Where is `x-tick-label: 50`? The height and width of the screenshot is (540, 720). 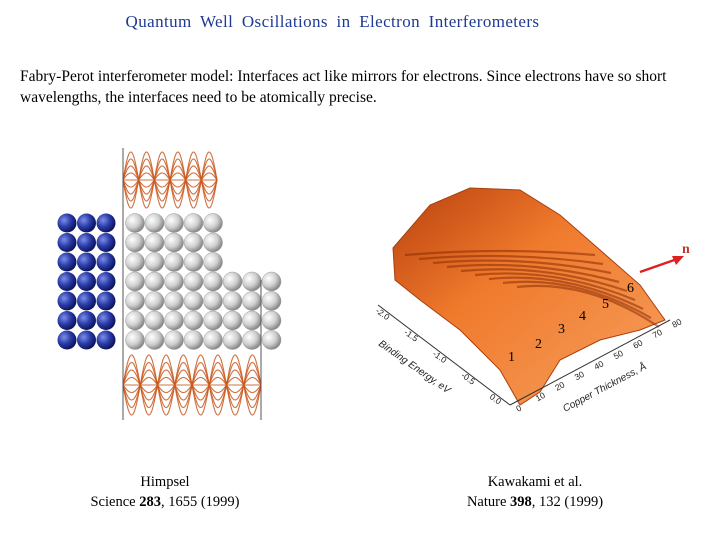 x-tick-label: 50 is located at coordinates (618, 354).